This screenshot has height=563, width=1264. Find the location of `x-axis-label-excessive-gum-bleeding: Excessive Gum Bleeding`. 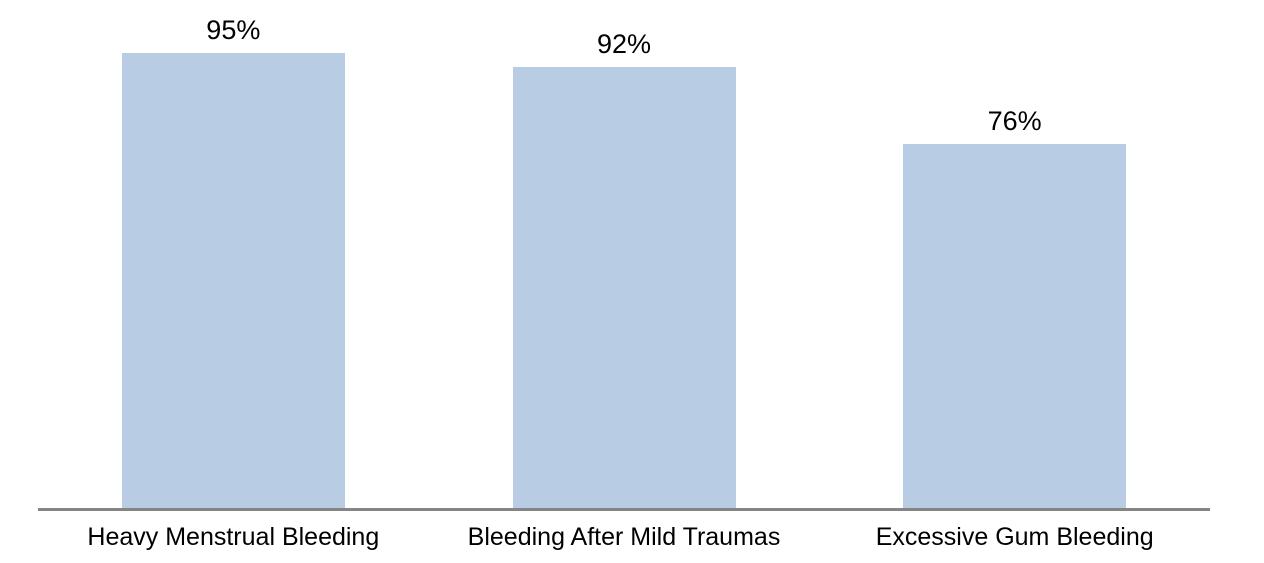

x-axis-label-excessive-gum-bleeding: Excessive Gum Bleeding is located at coordinates (1014, 537).